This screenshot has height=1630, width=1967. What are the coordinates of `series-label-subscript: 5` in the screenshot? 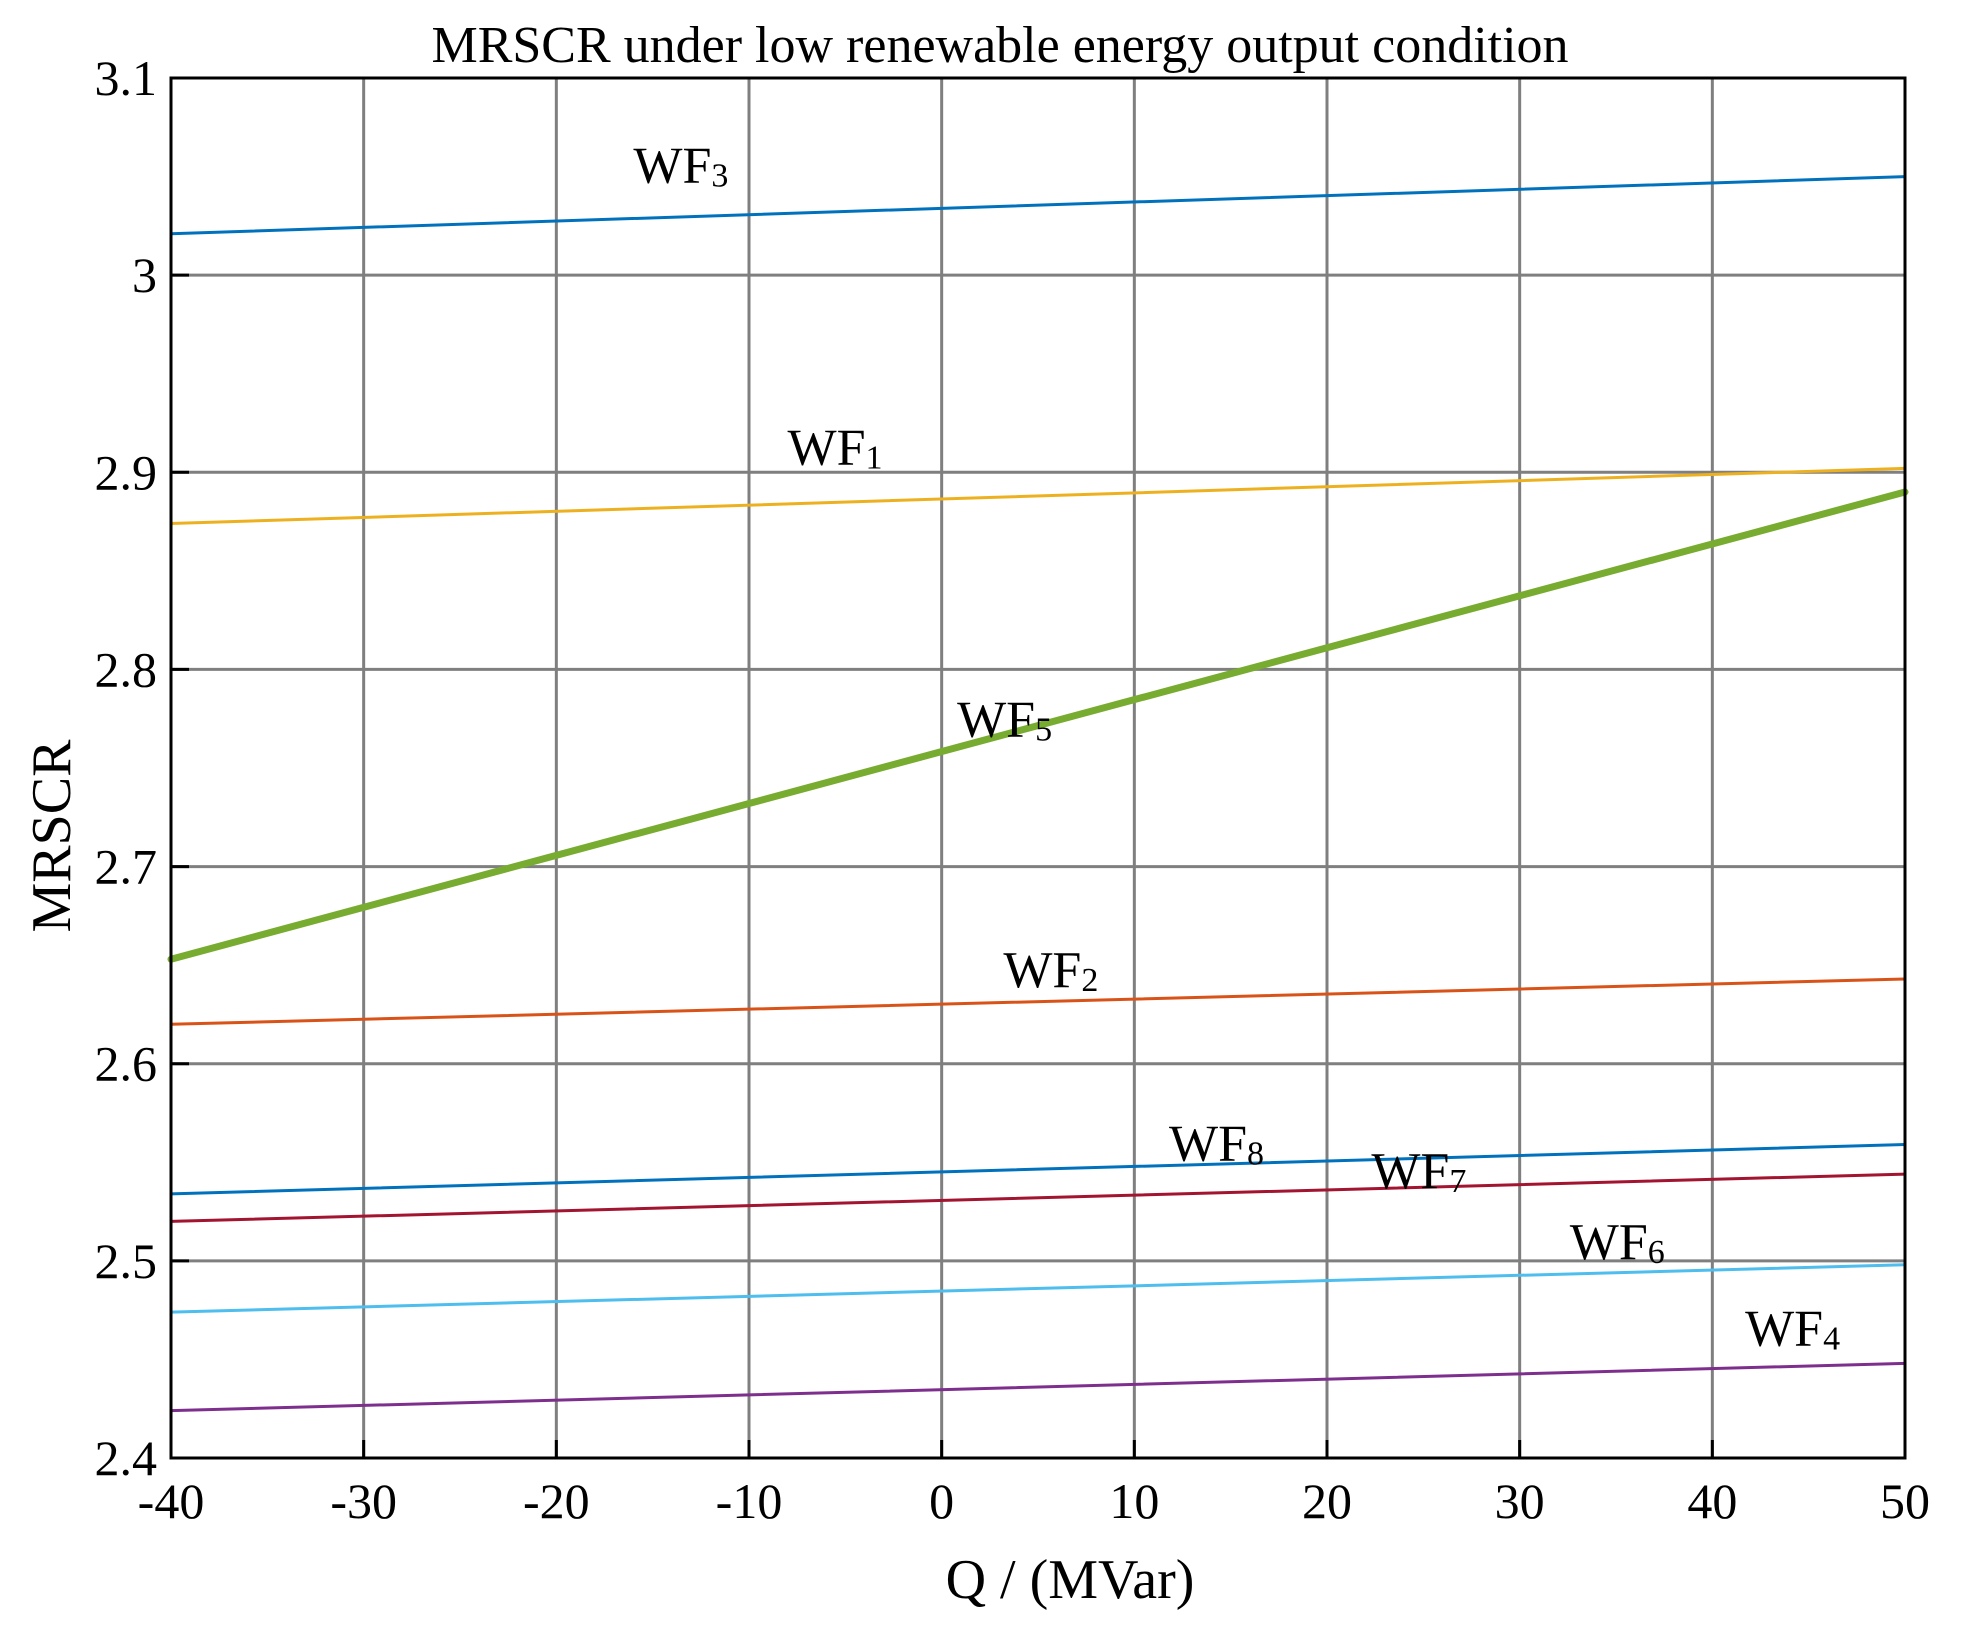 It's located at (1043, 729).